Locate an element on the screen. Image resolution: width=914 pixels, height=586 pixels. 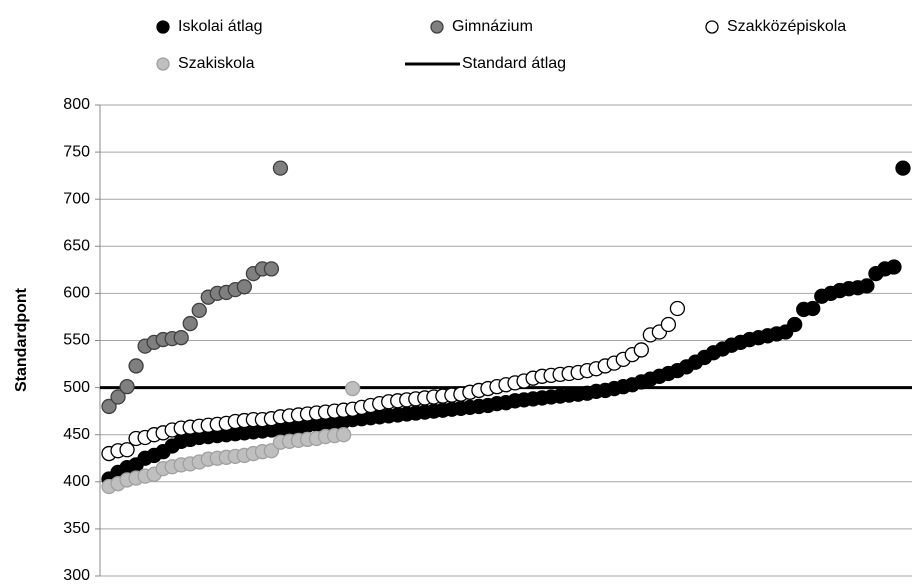
y-axis-title: Standardpont is located at coordinates (21, 339).